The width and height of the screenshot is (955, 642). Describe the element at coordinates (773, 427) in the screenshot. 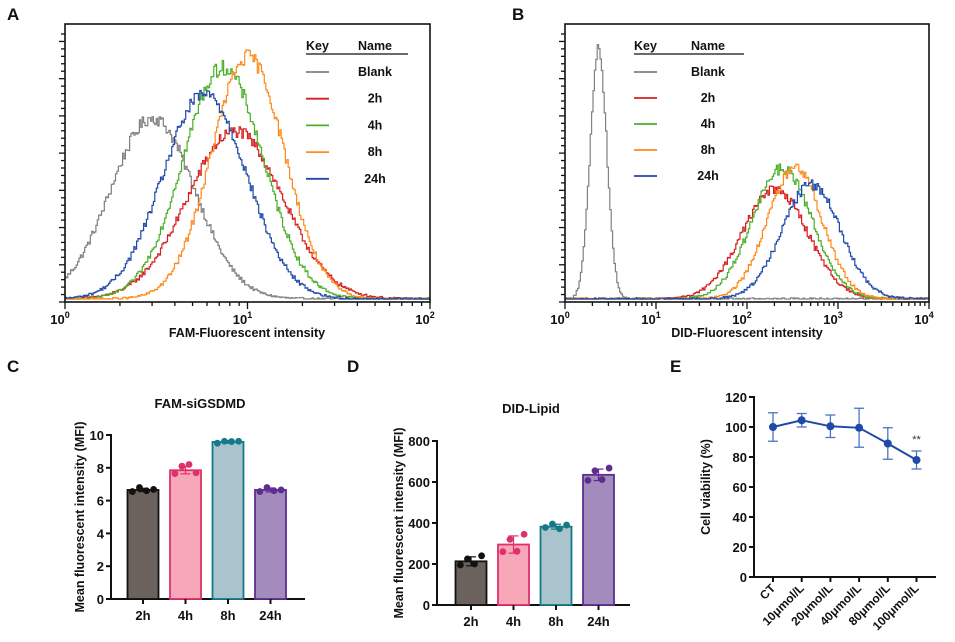

I see `data-point-ct` at that location.